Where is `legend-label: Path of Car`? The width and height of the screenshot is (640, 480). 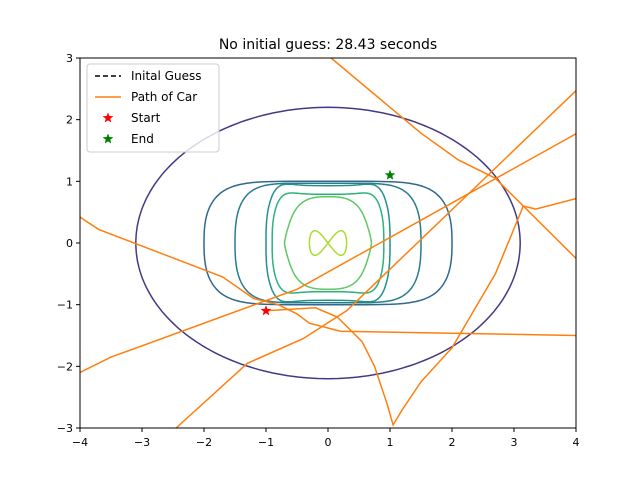 legend-label: Path of Car is located at coordinates (164, 97).